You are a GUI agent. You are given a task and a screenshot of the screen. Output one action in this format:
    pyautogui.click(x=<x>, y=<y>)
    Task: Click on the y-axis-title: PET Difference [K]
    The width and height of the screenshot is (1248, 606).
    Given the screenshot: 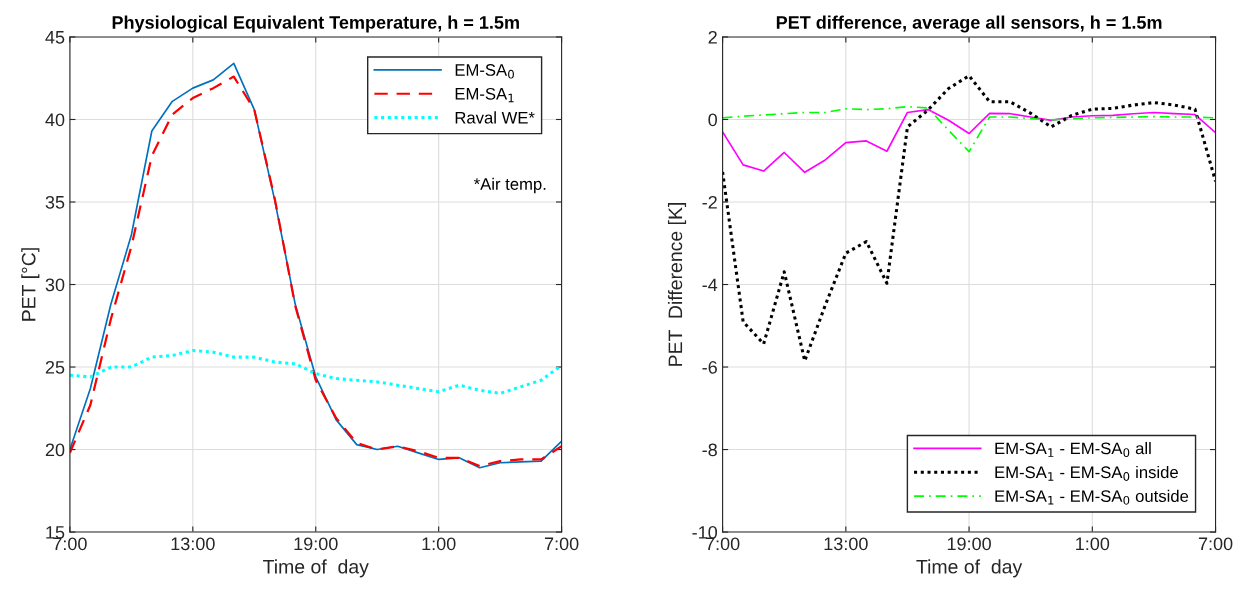 What is the action you would take?
    pyautogui.click(x=677, y=284)
    